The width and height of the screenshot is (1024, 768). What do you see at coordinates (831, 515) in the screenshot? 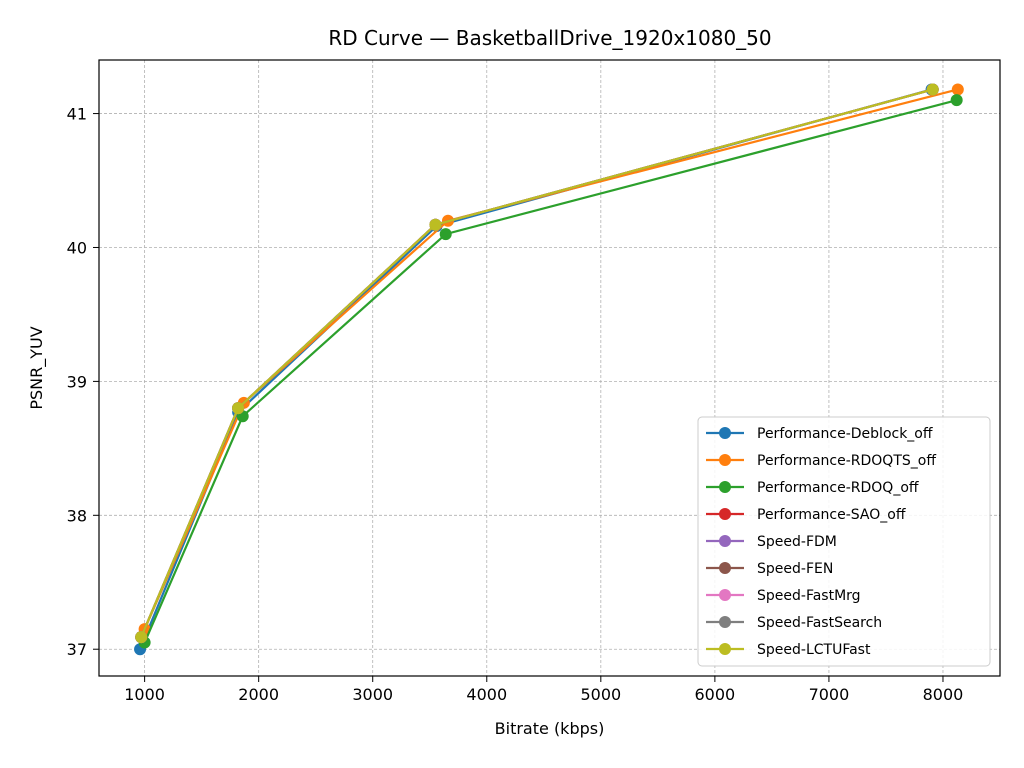
I see `legend-label: Performance-SAO_off` at bounding box center [831, 515].